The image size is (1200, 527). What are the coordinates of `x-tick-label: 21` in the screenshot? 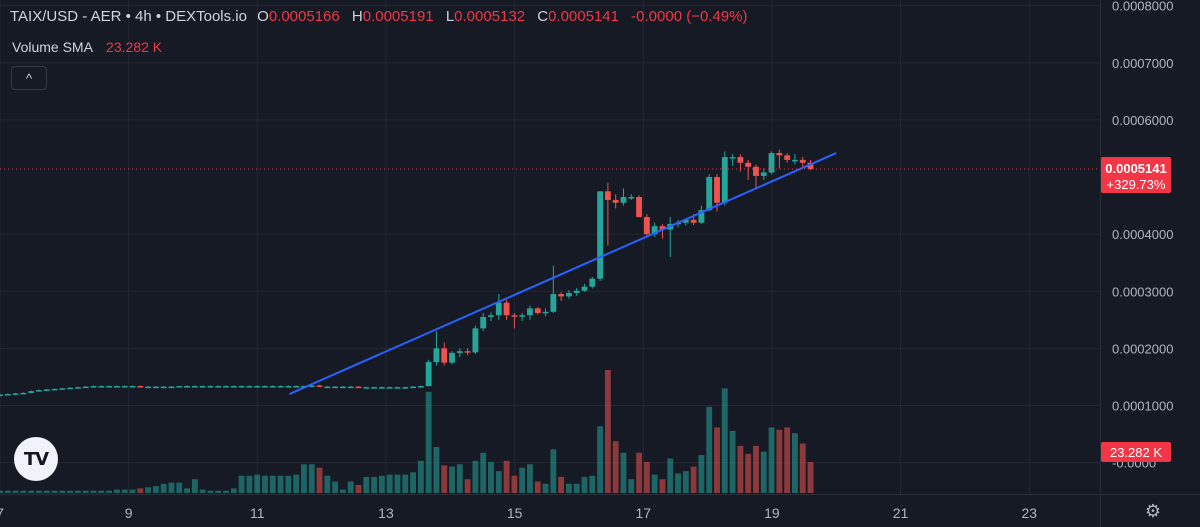 It's located at (901, 513).